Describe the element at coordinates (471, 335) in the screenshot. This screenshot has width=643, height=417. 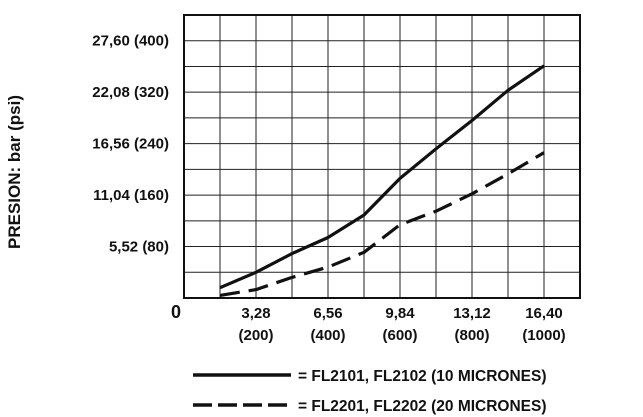
I see `x-tick-label-psi: (800)` at that location.